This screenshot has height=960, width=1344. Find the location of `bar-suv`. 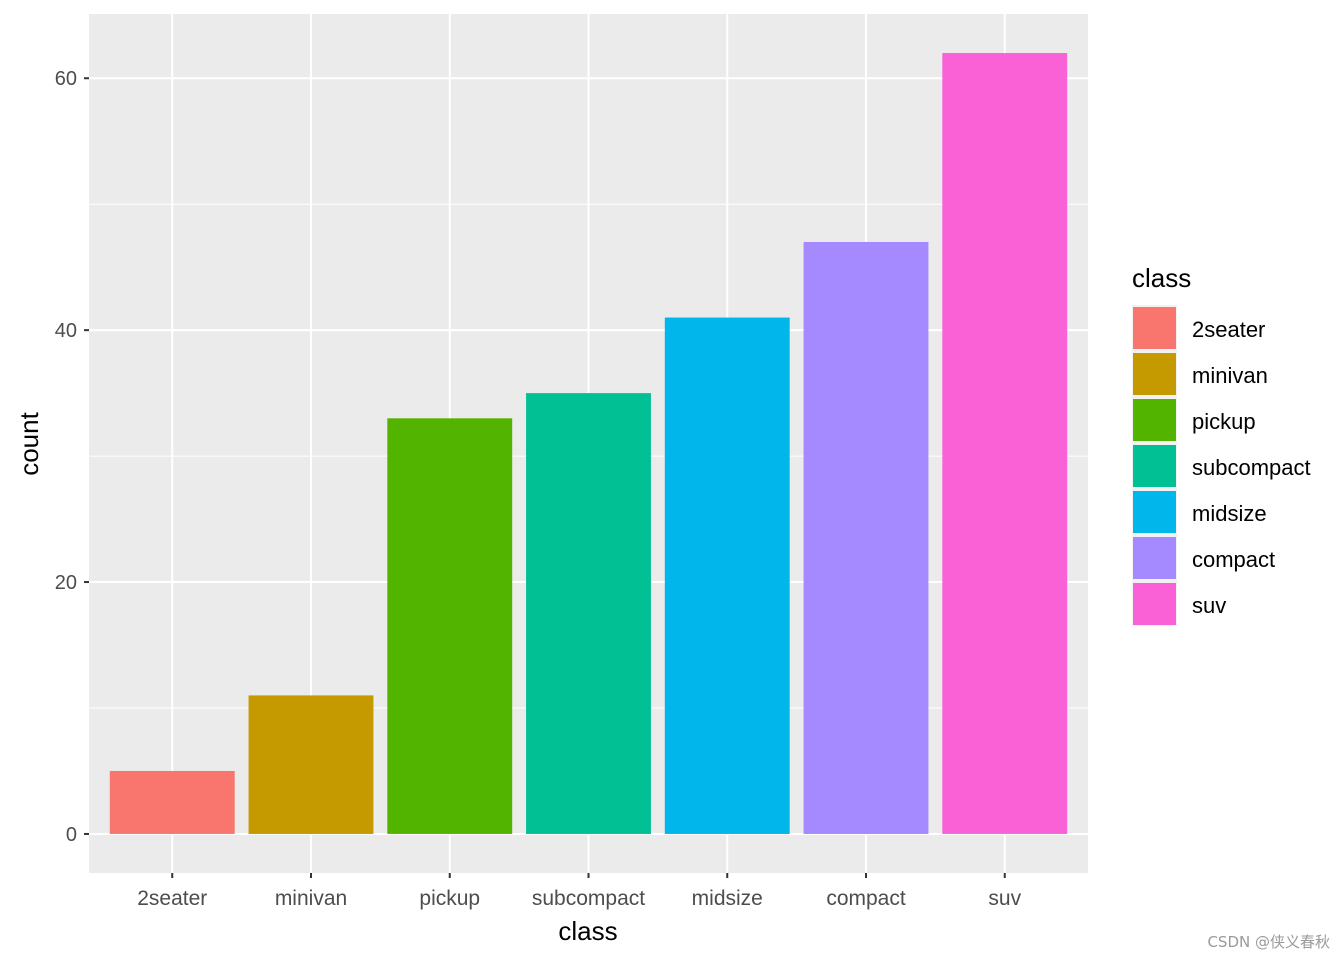

bar-suv is located at coordinates (1005, 443).